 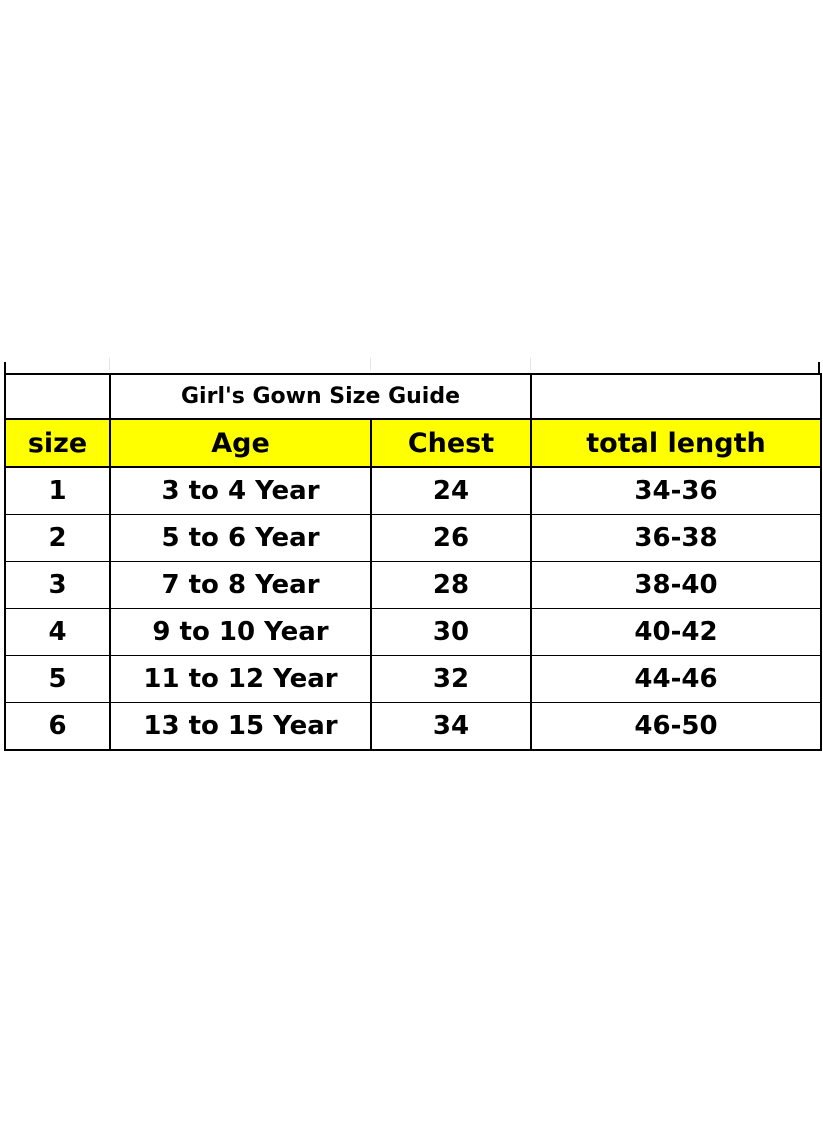 I want to click on size-cell: 3, so click(x=57, y=585).